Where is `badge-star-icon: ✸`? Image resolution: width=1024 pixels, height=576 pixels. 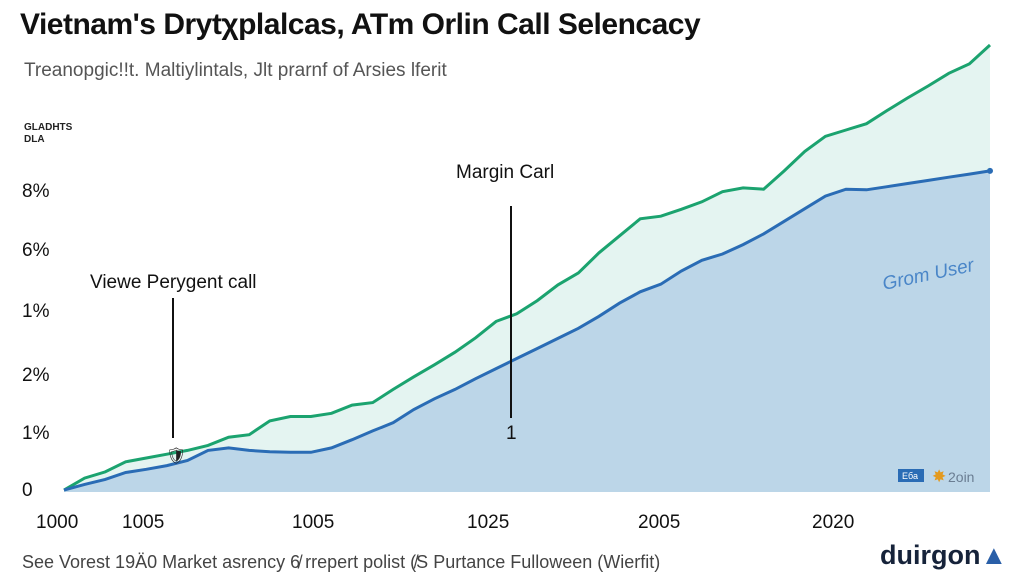
badge-star-icon: ✸ is located at coordinates (939, 476).